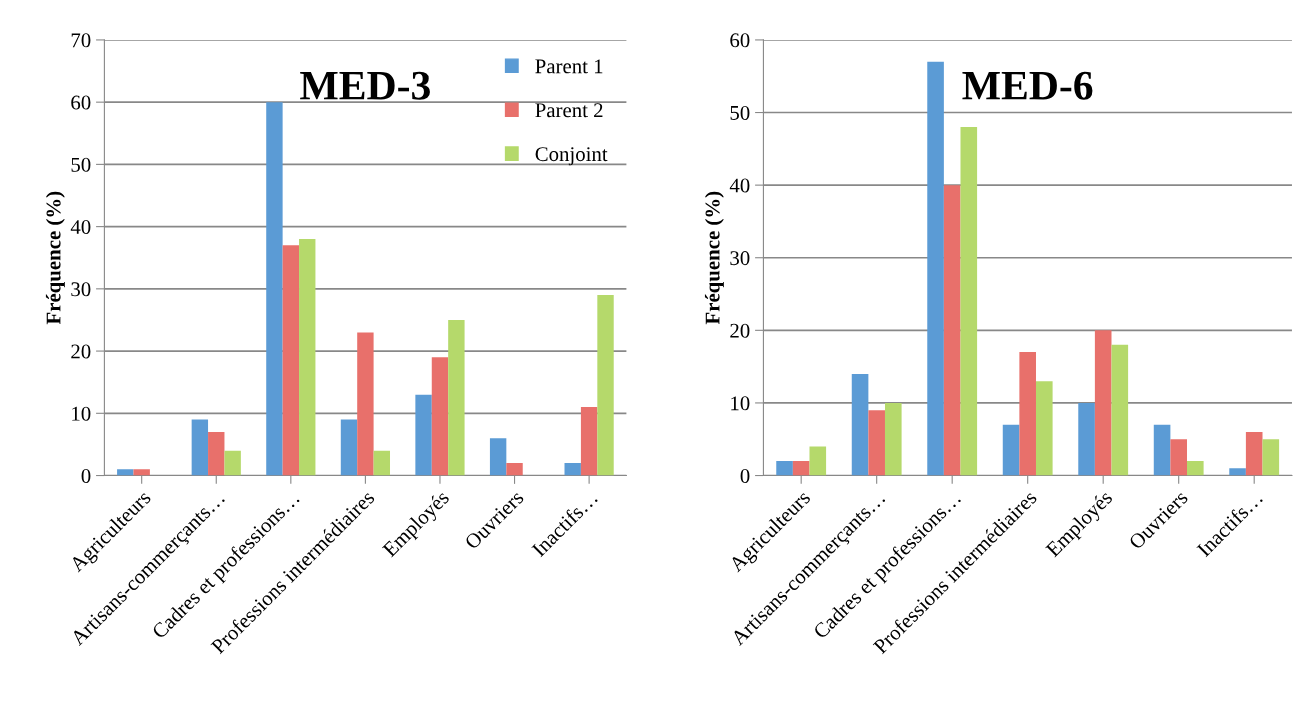 The image size is (1305, 726). What do you see at coordinates (1027, 85) in the screenshot?
I see `text: MED-6` at bounding box center [1027, 85].